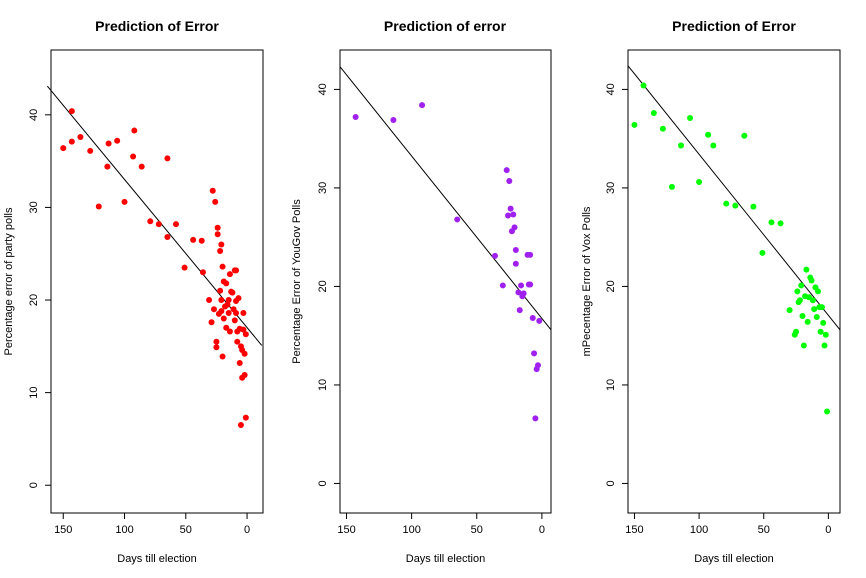  I want to click on y-tick-label: 40, so click(611, 89).